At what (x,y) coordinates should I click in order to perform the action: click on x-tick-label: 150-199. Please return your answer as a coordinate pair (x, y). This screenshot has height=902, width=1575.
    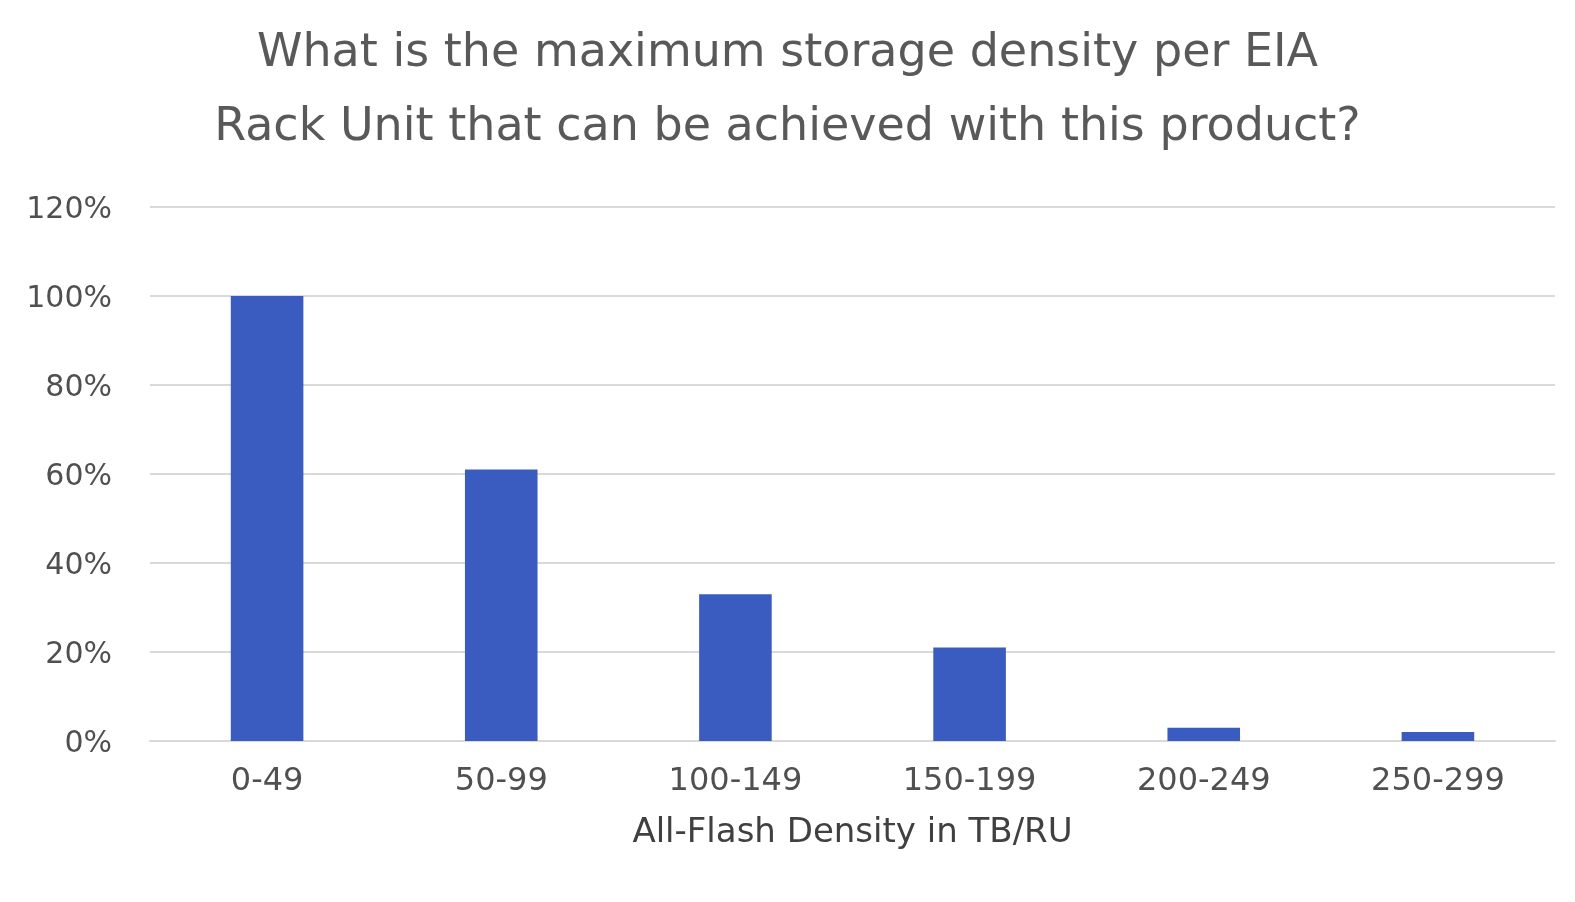
    Looking at the image, I should click on (969, 779).